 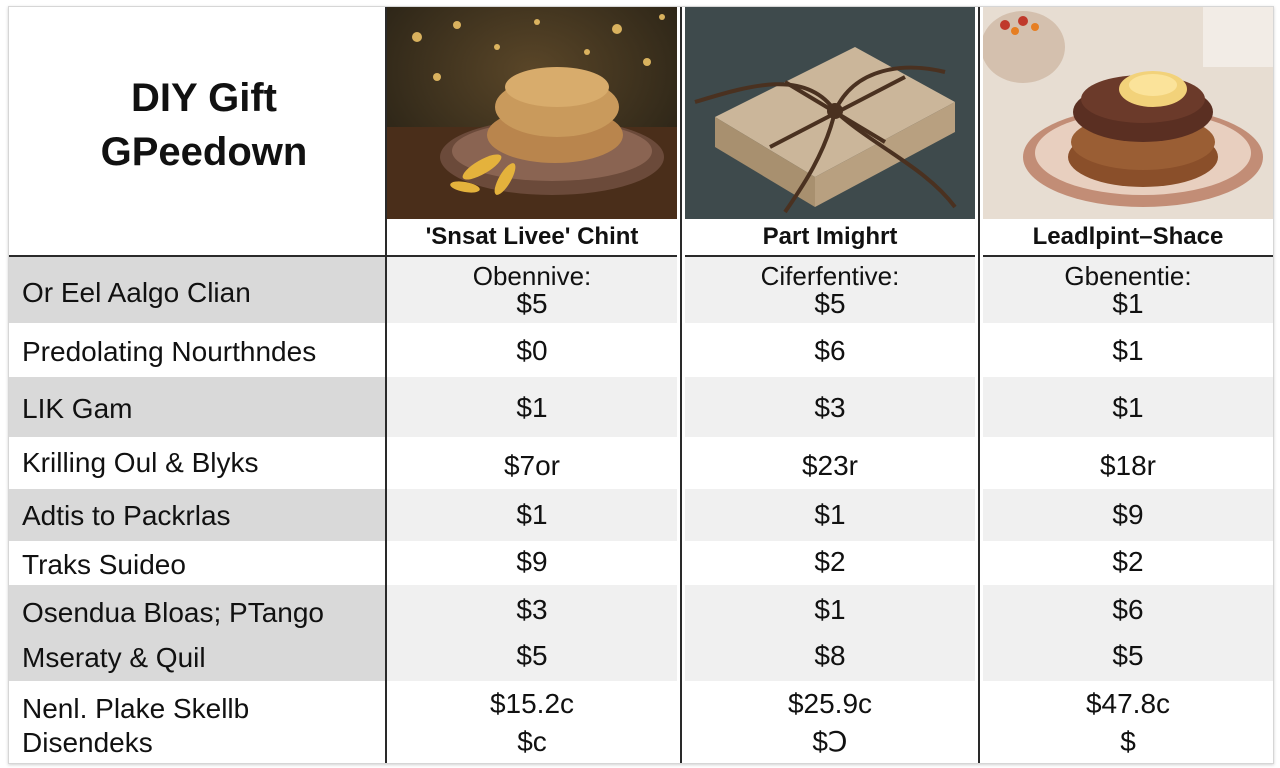 I want to click on row-label: LIK Gam, so click(x=77, y=408).